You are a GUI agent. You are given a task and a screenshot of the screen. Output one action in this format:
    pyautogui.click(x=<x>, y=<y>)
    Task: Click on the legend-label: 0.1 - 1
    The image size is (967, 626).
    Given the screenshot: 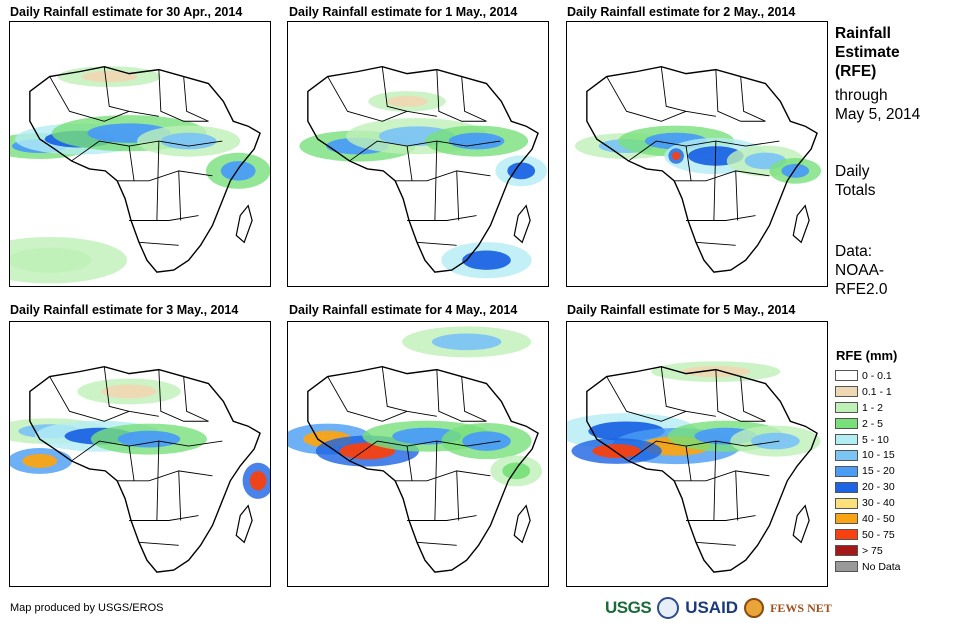 What is the action you would take?
    pyautogui.click(x=877, y=391)
    